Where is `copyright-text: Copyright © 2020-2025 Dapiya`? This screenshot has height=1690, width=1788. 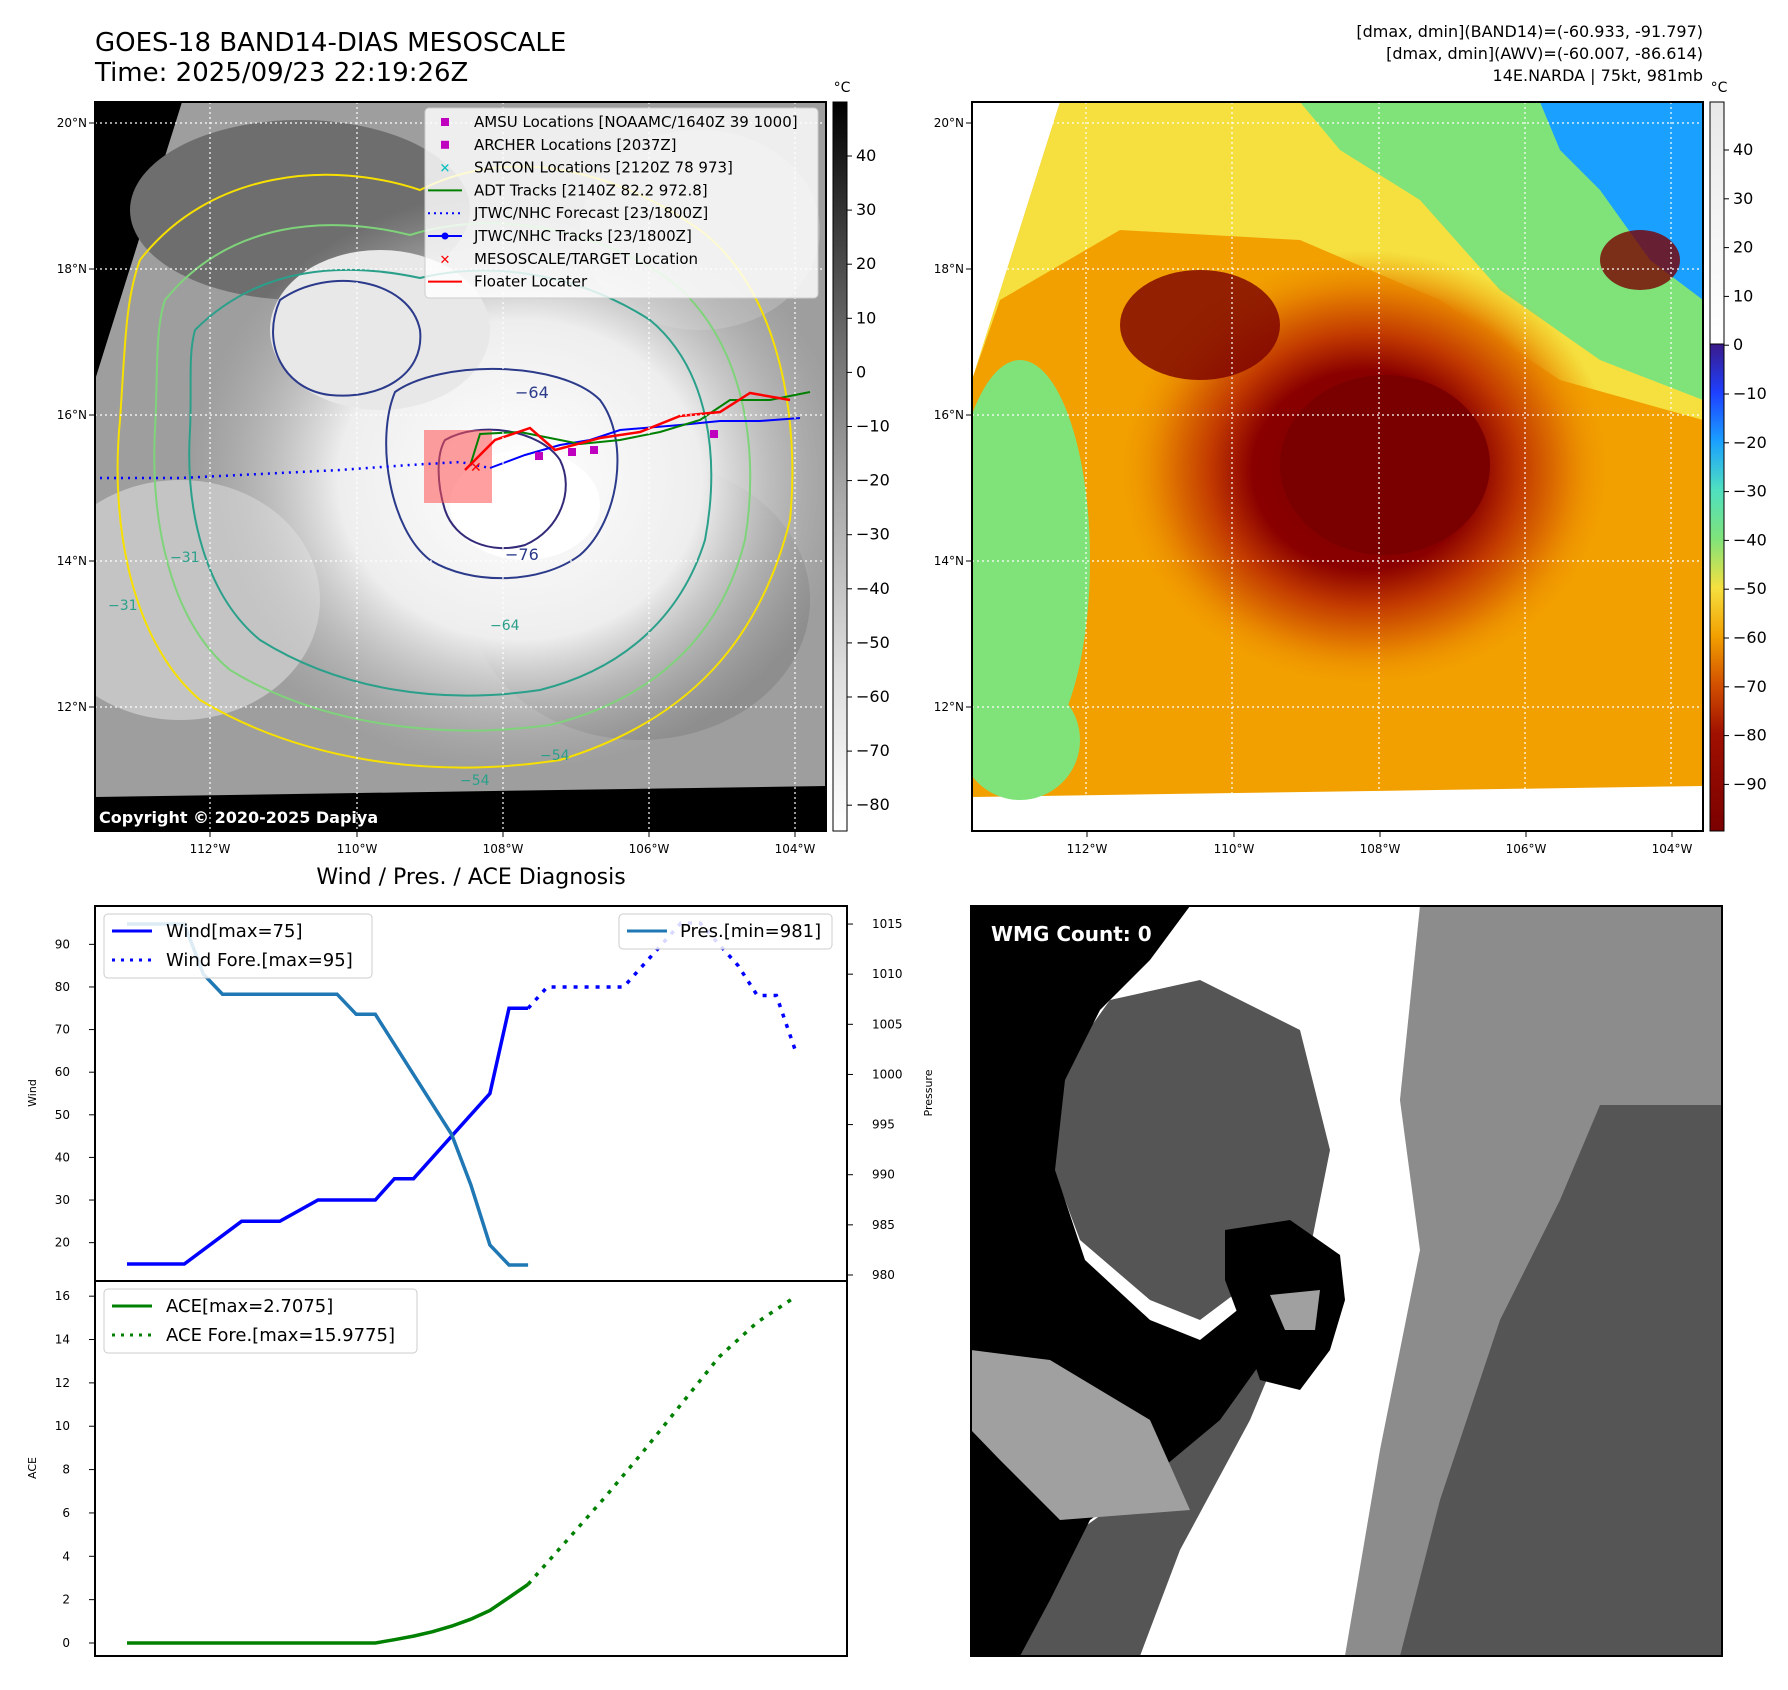
copyright-text: Copyright © 2020-2025 Dapiya is located at coordinates (238, 817).